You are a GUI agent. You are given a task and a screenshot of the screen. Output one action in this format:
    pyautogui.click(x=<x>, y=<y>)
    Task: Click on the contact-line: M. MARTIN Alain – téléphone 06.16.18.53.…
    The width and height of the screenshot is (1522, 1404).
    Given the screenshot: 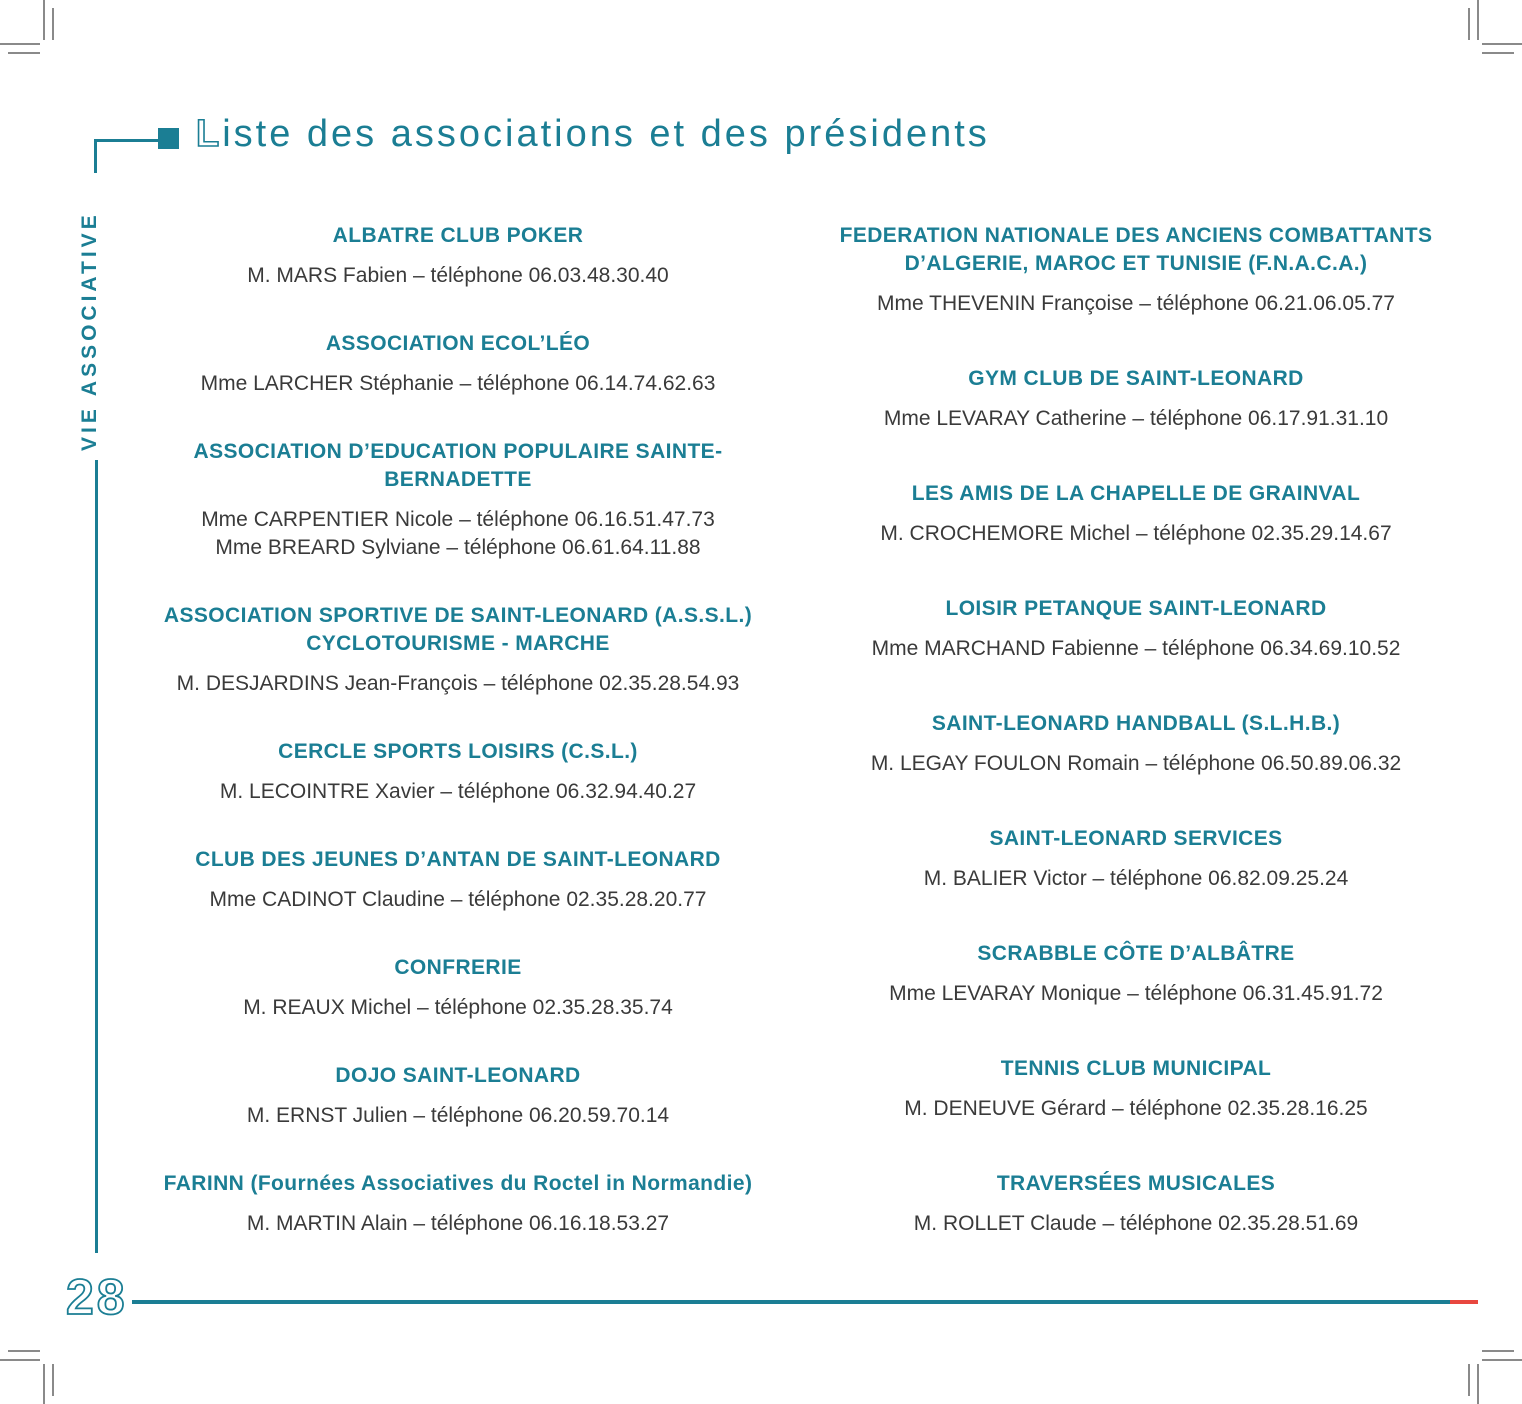 What is the action you would take?
    pyautogui.click(x=458, y=1223)
    